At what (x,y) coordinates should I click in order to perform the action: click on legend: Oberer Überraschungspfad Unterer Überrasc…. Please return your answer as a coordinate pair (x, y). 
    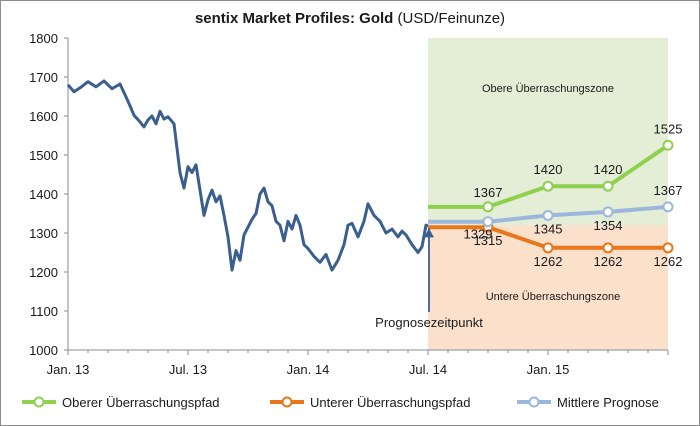
    Looking at the image, I should click on (340, 402).